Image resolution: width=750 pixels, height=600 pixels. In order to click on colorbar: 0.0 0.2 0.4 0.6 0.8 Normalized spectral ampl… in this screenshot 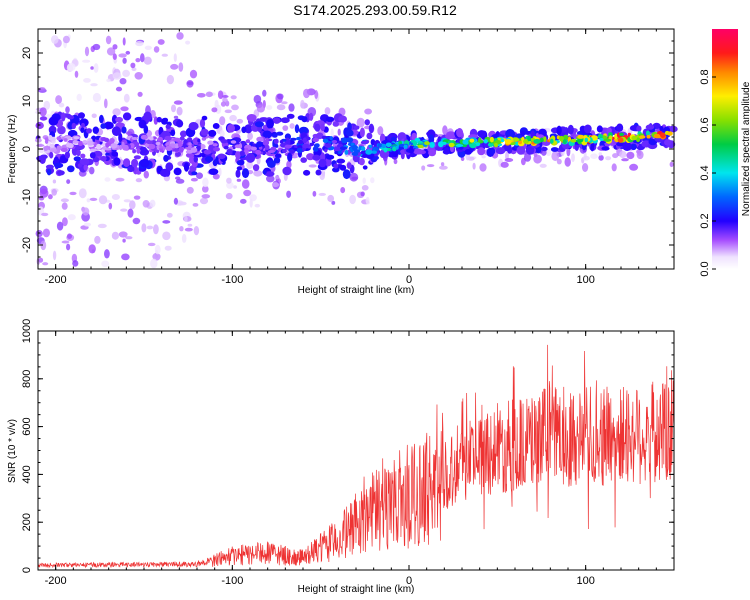, I will do `click(724, 153)`.